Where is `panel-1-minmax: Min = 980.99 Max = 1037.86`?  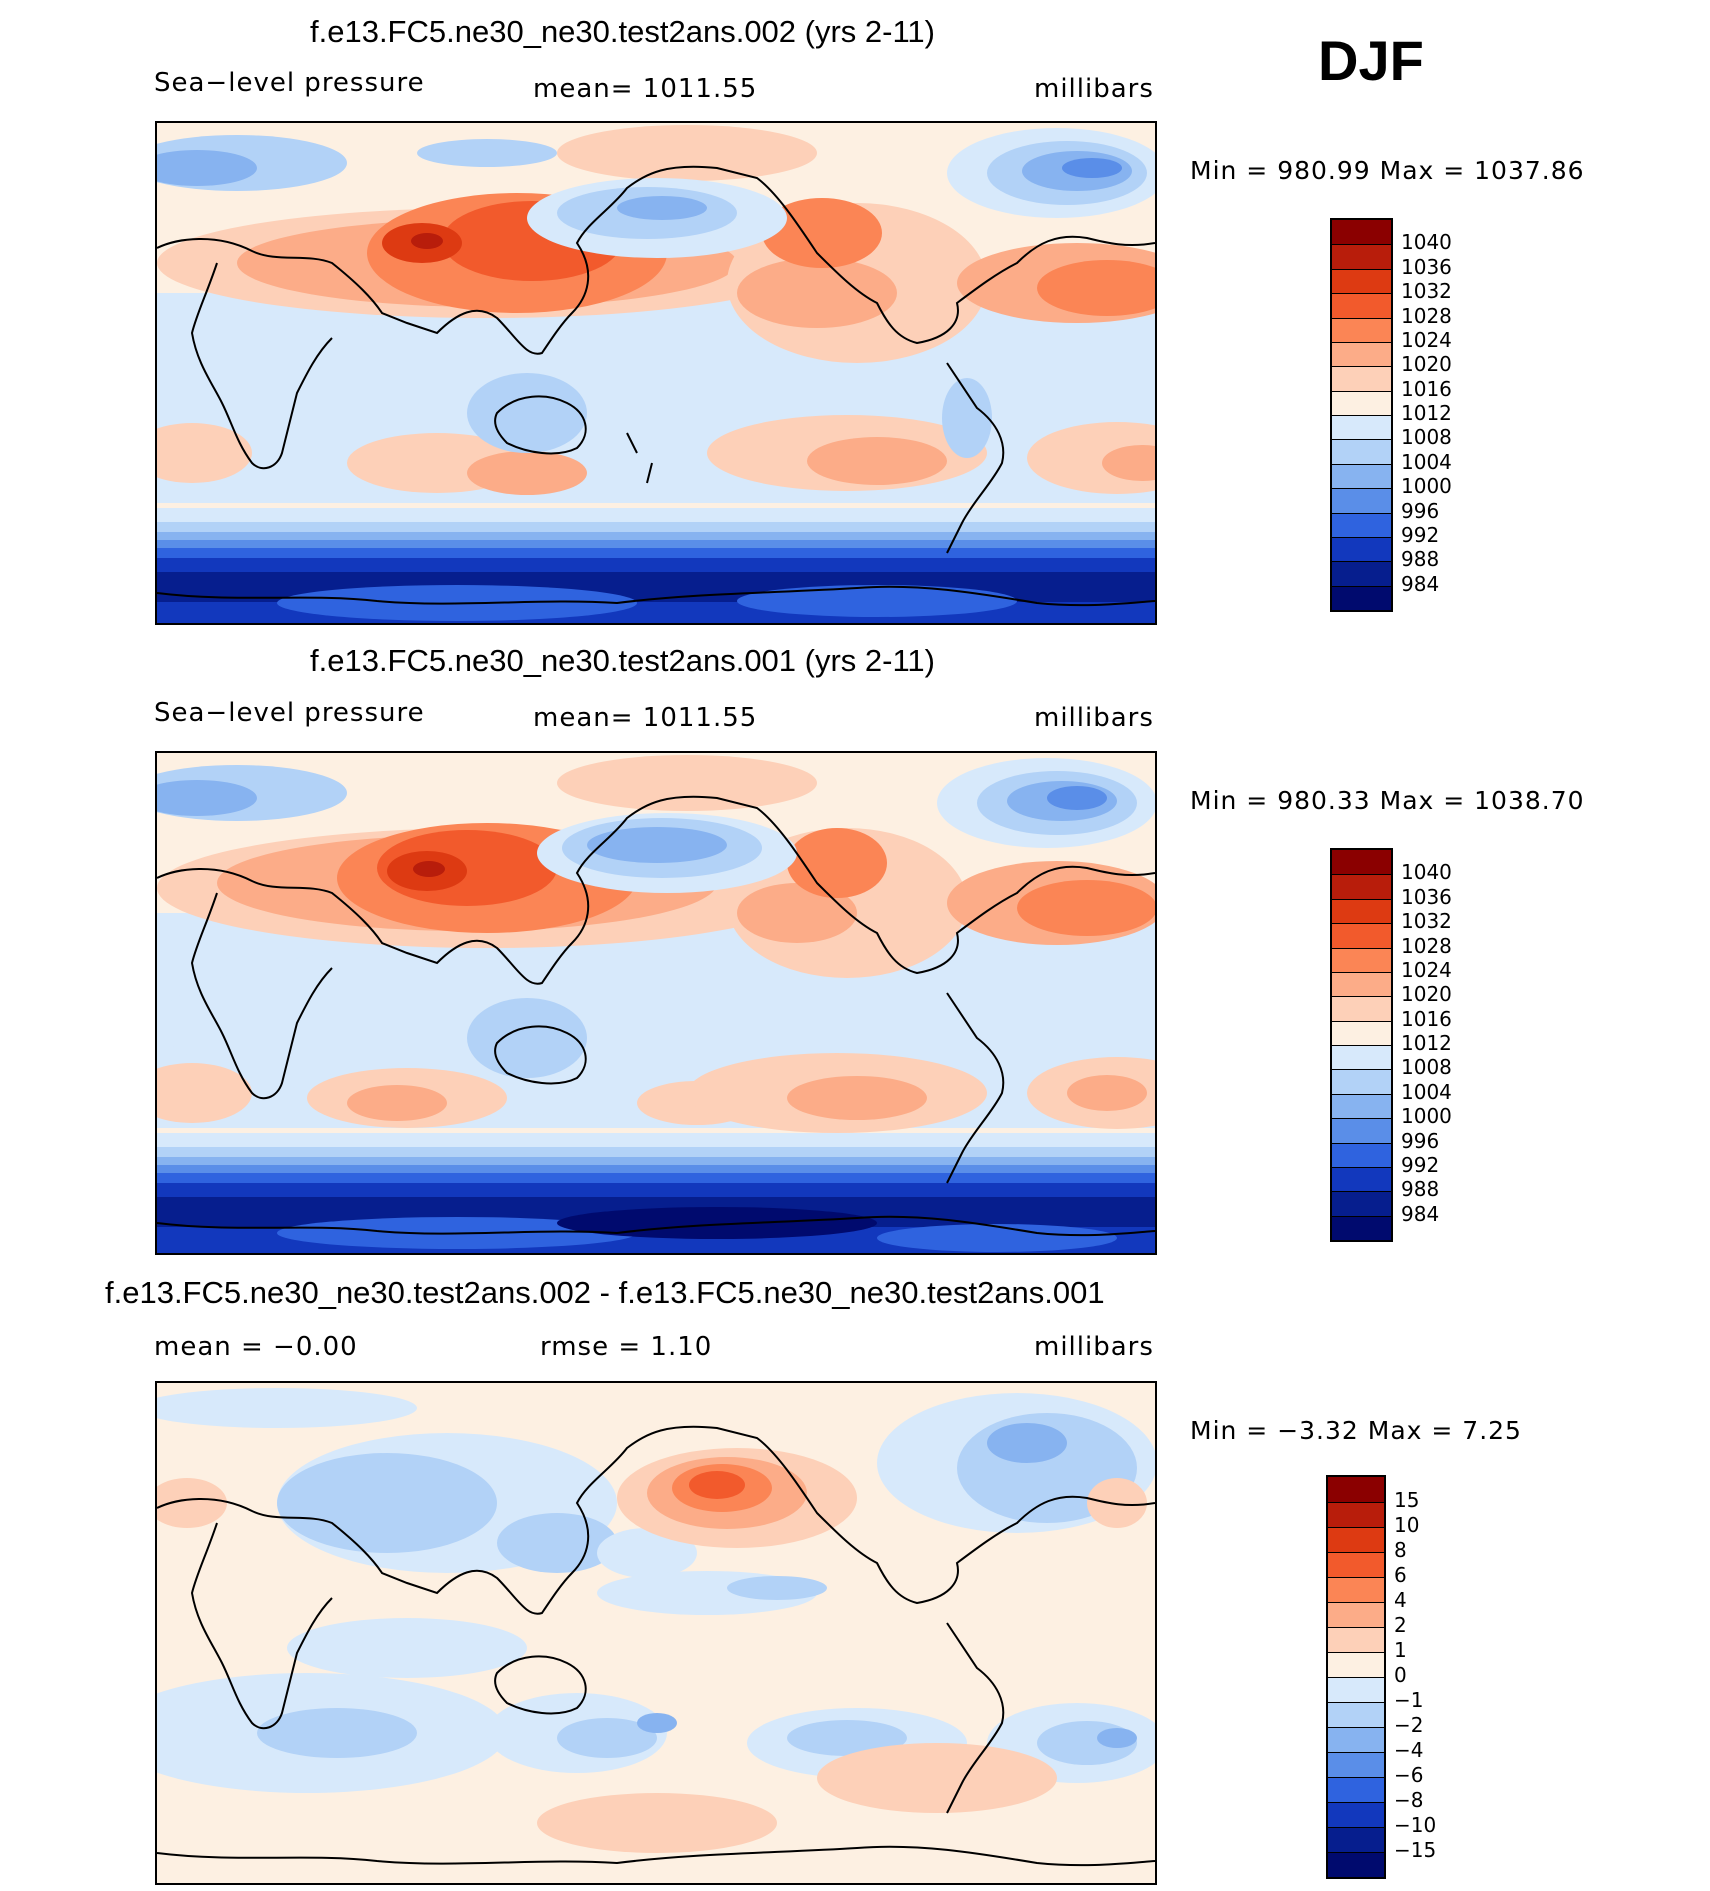
panel-1-minmax: Min = 980.99 Max = 1037.86 is located at coordinates (1387, 170).